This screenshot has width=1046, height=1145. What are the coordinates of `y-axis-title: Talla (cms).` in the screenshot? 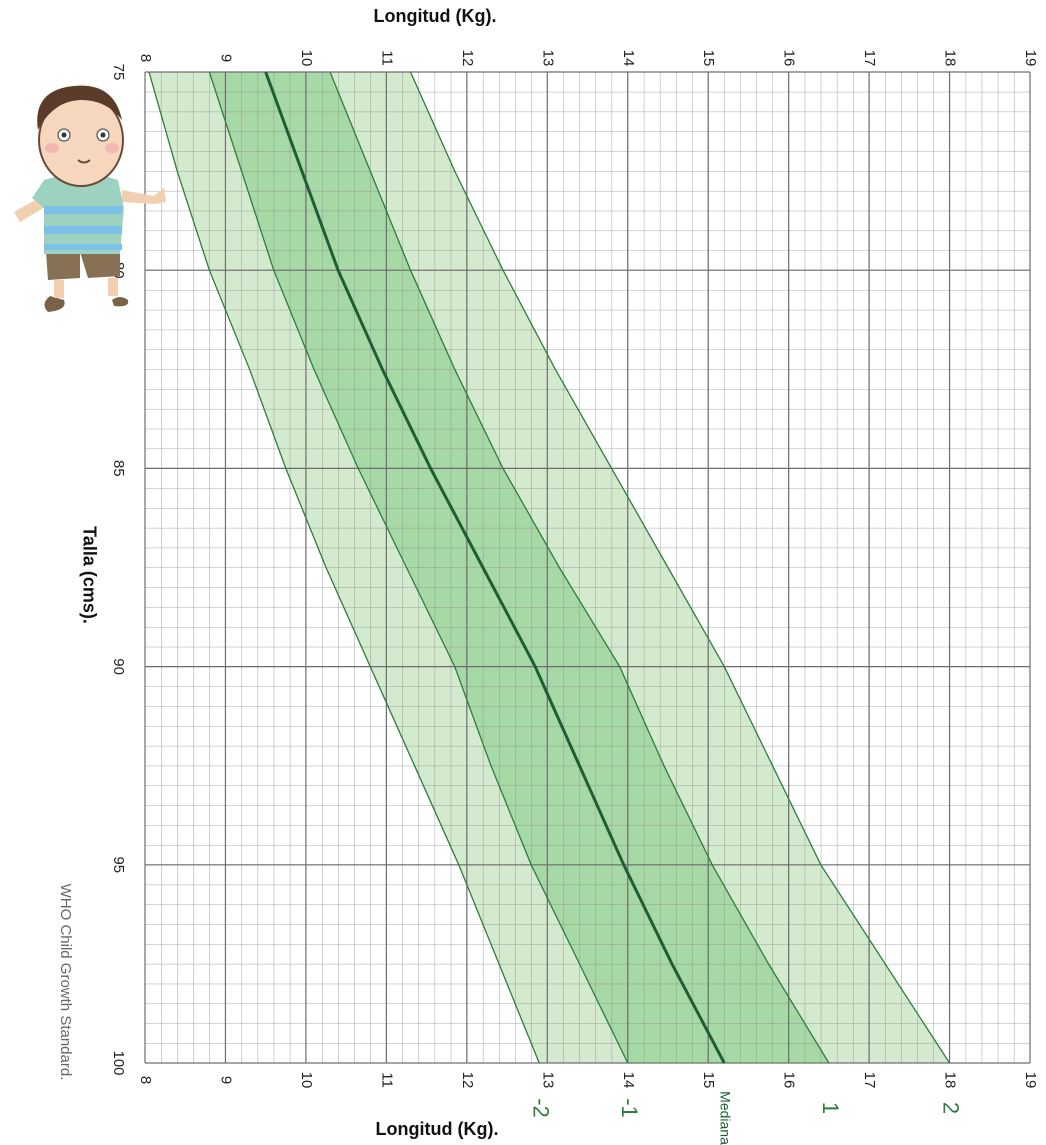 It's located at (89, 575).